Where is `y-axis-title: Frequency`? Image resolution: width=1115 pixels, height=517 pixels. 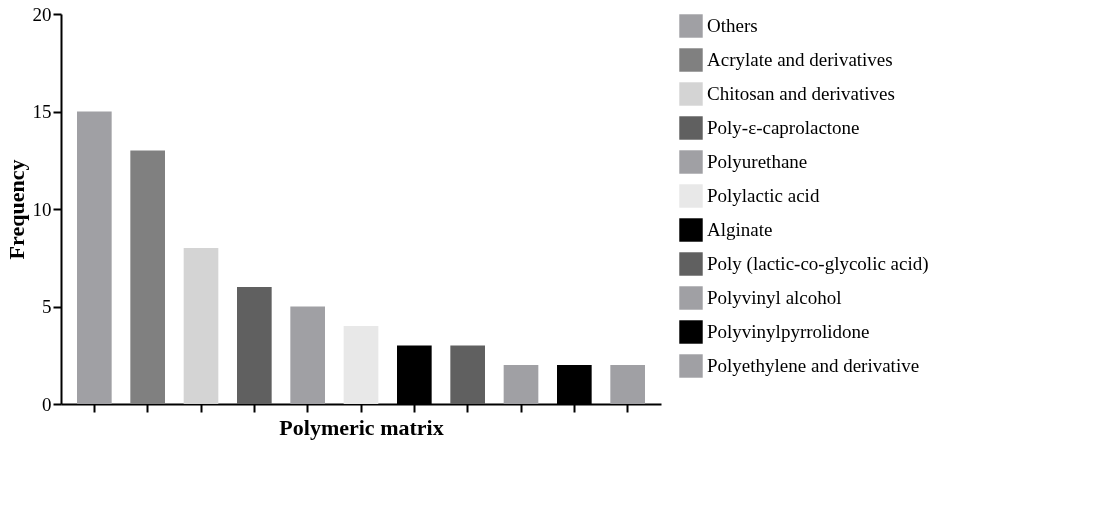
y-axis-title: Frequency is located at coordinates (16, 209).